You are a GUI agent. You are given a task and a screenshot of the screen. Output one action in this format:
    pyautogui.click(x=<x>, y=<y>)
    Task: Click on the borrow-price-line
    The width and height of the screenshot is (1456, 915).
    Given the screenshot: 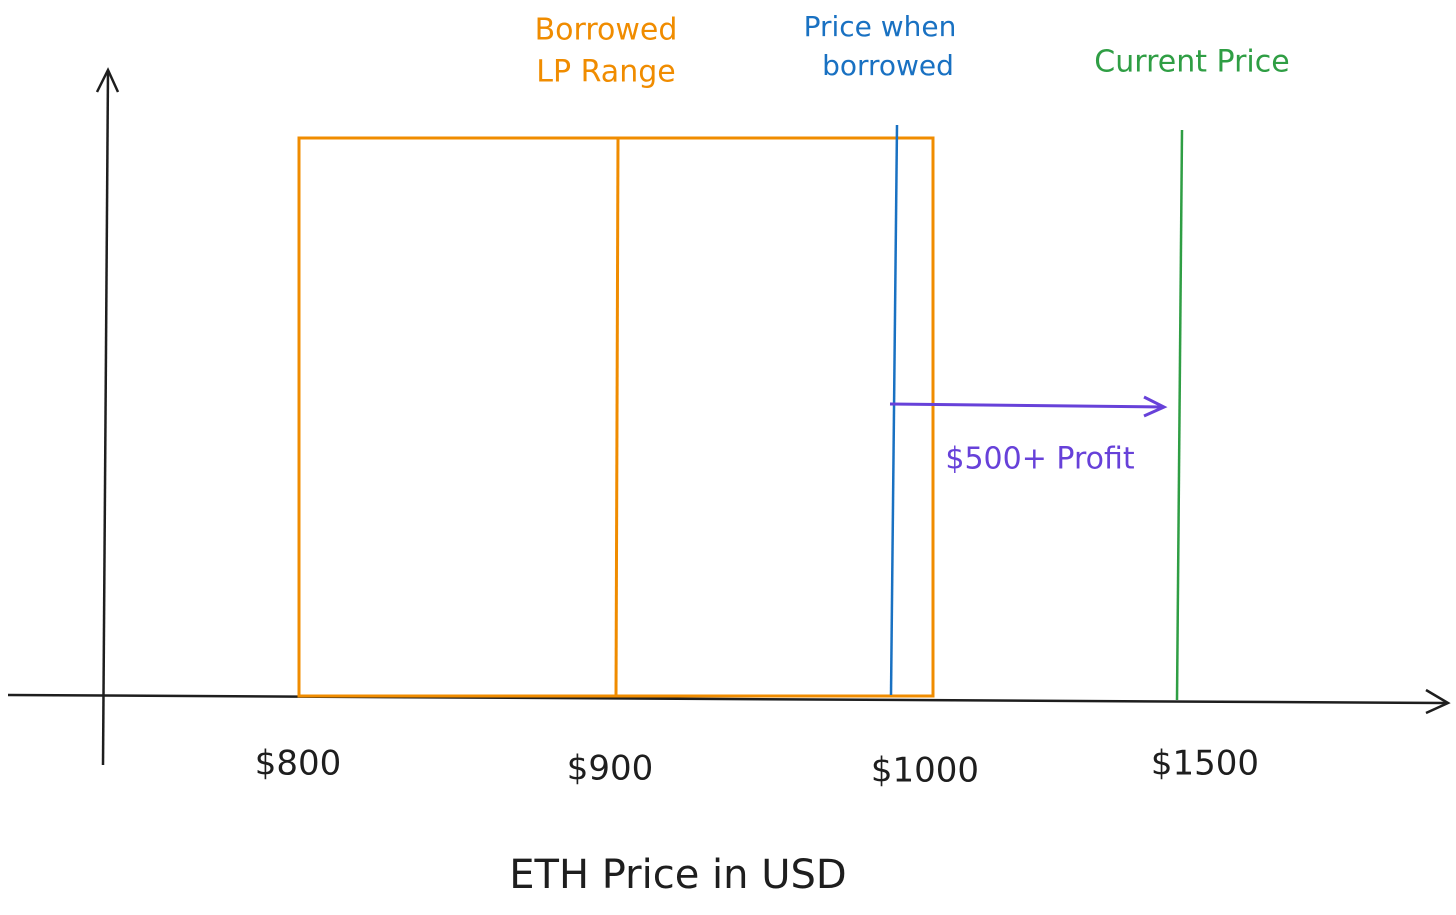 What is the action you would take?
    pyautogui.click(x=894, y=410)
    